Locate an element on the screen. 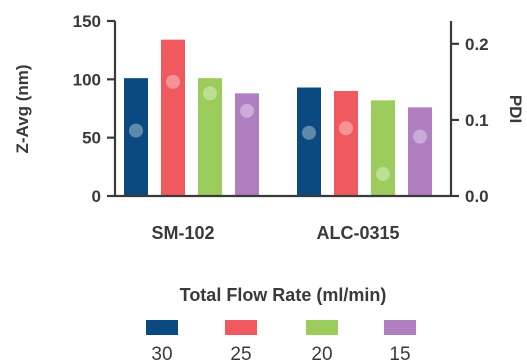 Image resolution: width=527 pixels, height=363 pixels. legend-label: 25 is located at coordinates (240, 353).